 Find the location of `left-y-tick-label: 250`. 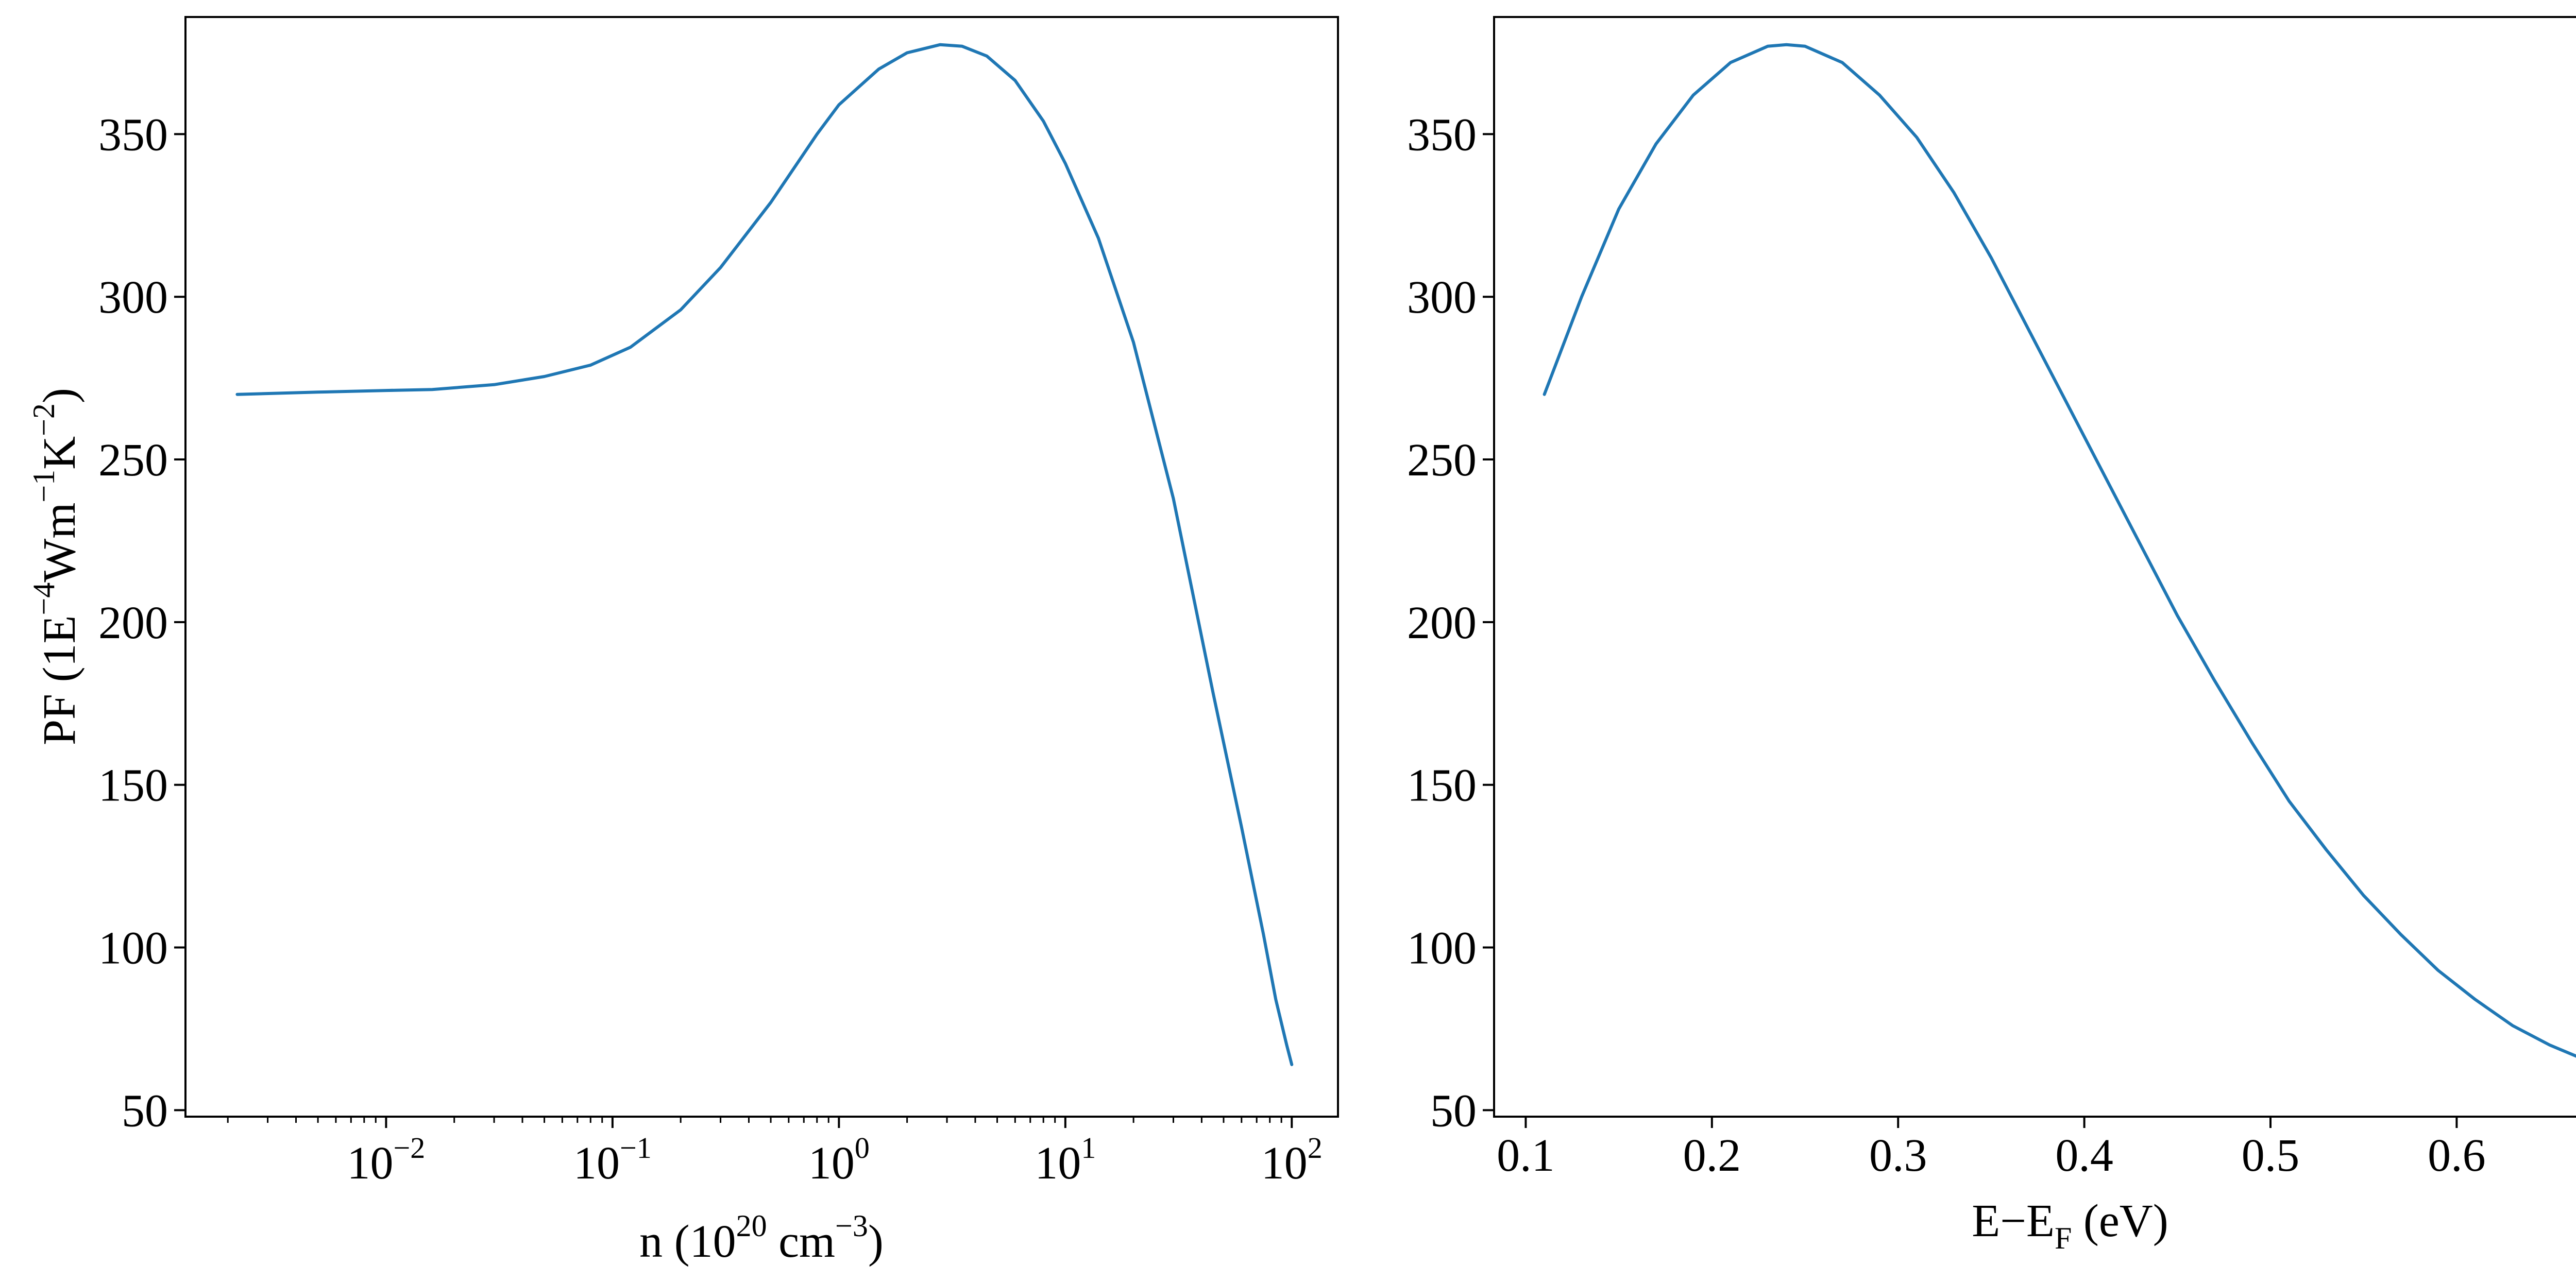

left-y-tick-label: 250 is located at coordinates (133, 460).